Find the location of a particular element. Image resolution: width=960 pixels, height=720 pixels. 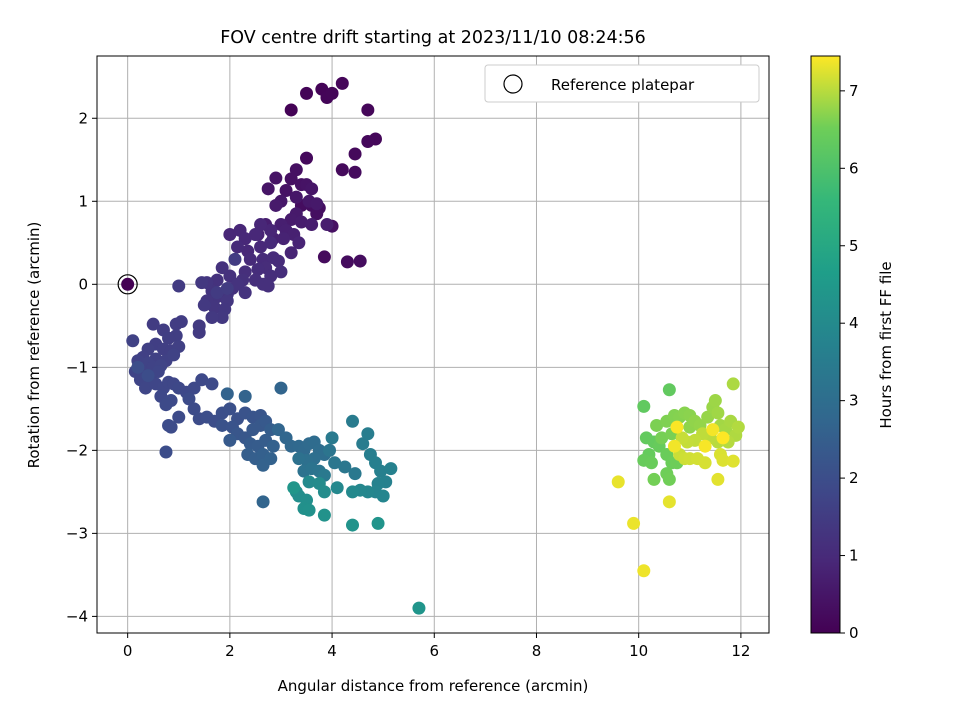

y-tick-label: 1 is located at coordinates (83, 201).